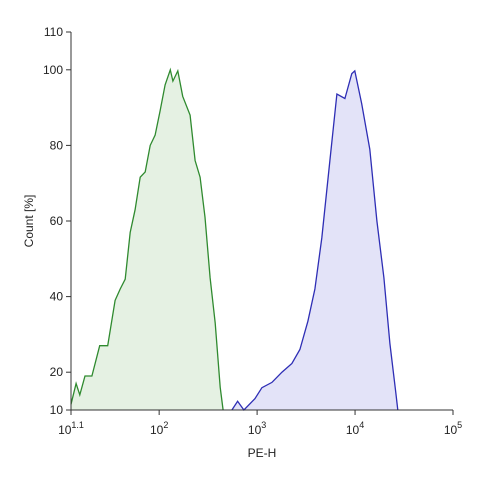 Image resolution: width=501 pixels, height=483 pixels. Describe the element at coordinates (262, 453) in the screenshot. I see `x-axis-label: PE-H` at that location.